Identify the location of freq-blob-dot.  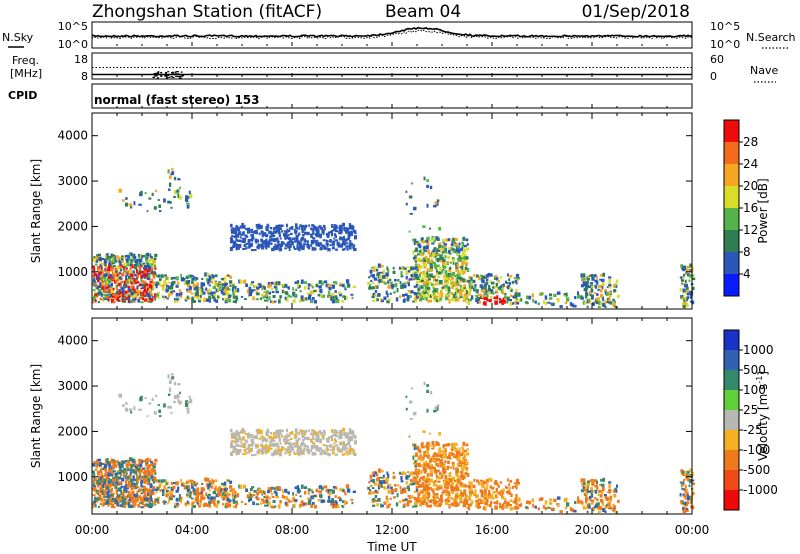
(179, 76).